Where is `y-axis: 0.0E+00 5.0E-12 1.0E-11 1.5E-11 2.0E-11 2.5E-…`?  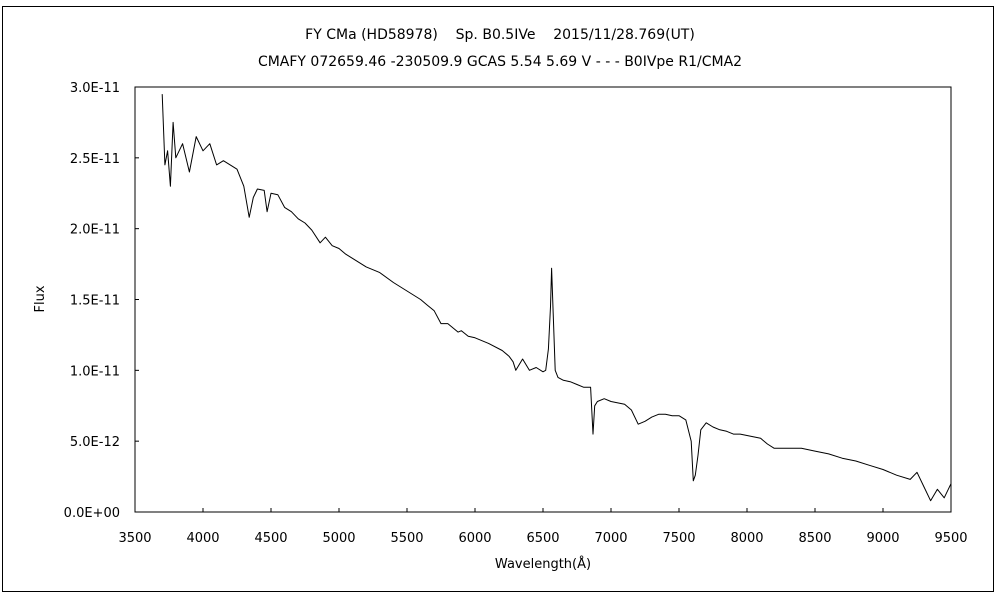
y-axis: 0.0E+00 5.0E-12 1.0E-11 1.5E-11 2.0E-11 2.5E-… is located at coordinates (101, 301).